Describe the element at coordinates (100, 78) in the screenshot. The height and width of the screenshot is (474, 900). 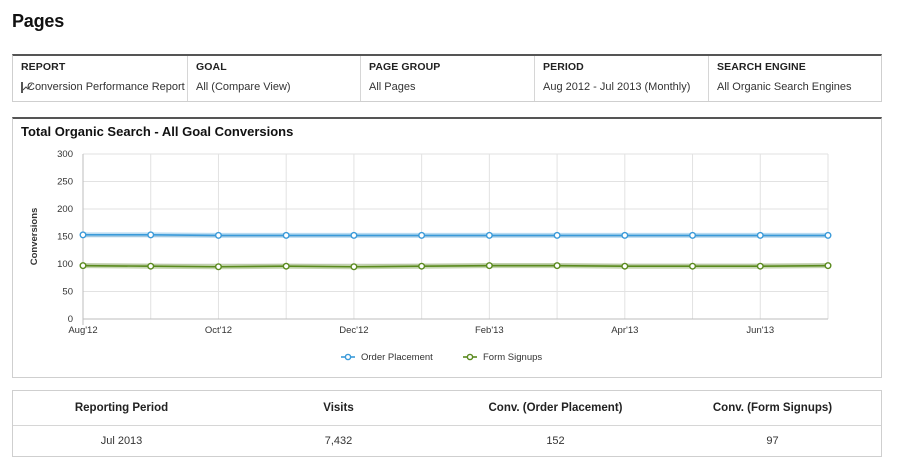
I see `filter-report: REPORT Conversion Performance Report` at that location.